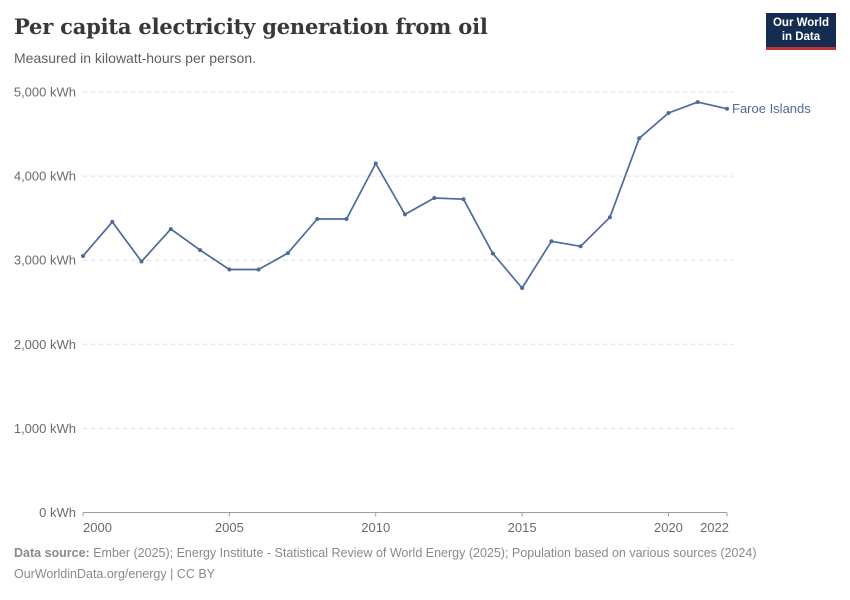 This screenshot has height=600, width=850. Describe the element at coordinates (522, 527) in the screenshot. I see `x-axis-tick-label: 2015` at that location.